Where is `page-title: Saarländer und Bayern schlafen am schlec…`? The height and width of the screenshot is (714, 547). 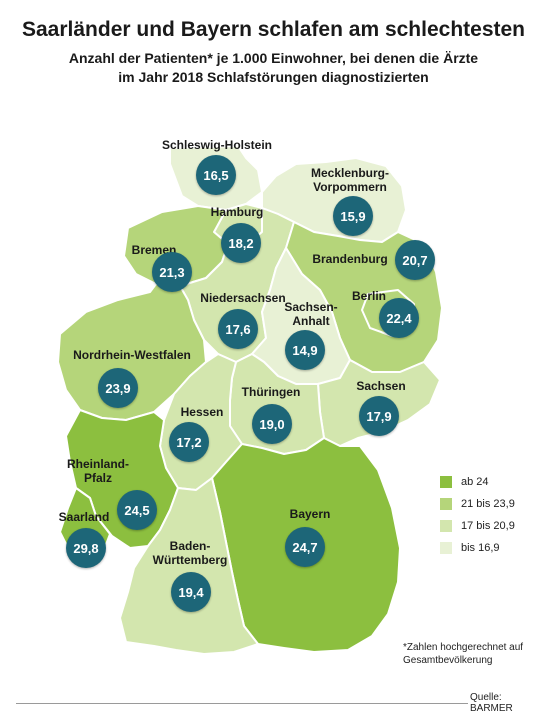
page-title: Saarländer und Bayern schlafen am schlec… is located at coordinates (273, 29).